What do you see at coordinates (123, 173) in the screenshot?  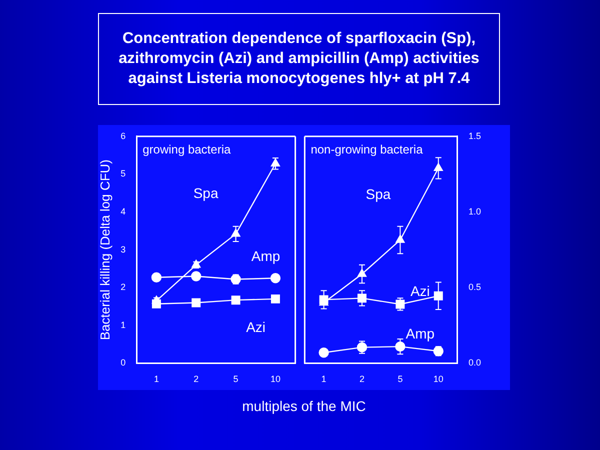 I see `y-tick-label: 5` at bounding box center [123, 173].